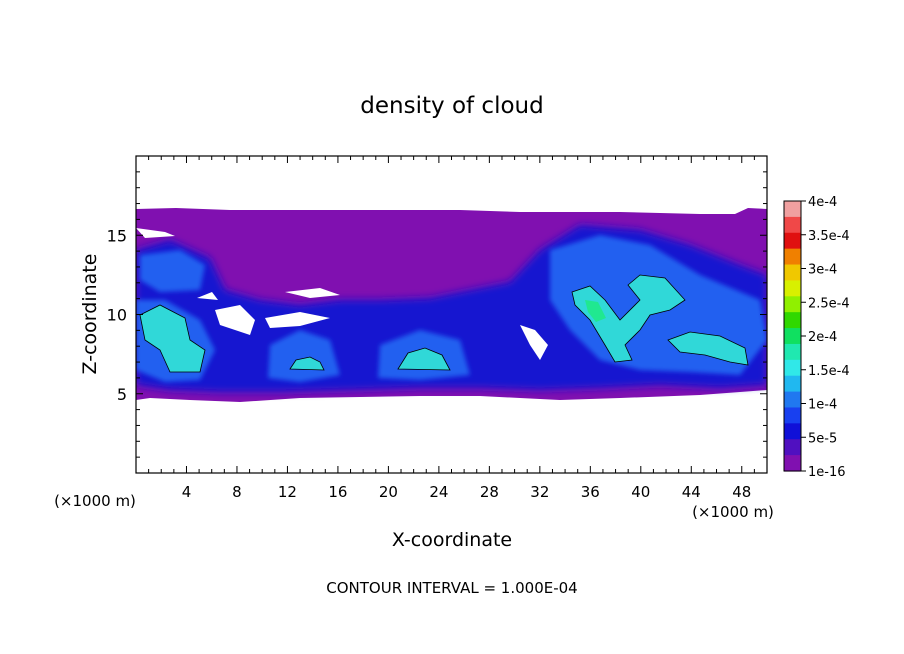 This screenshot has width=904, height=654. What do you see at coordinates (691, 492) in the screenshot?
I see `x-tick-label: 44` at bounding box center [691, 492].